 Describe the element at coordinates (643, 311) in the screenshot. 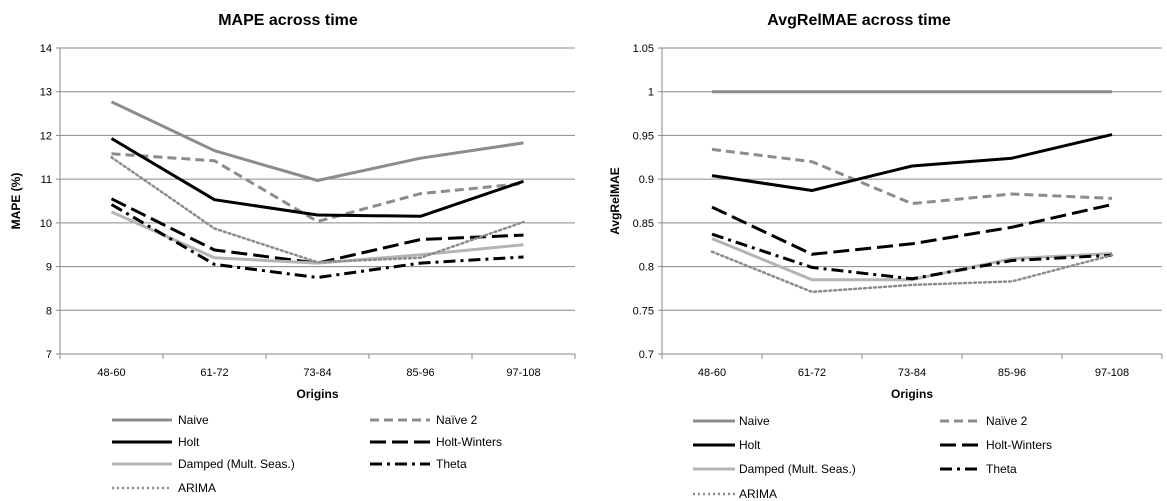

I see `y-tick-label: 0.75` at that location.